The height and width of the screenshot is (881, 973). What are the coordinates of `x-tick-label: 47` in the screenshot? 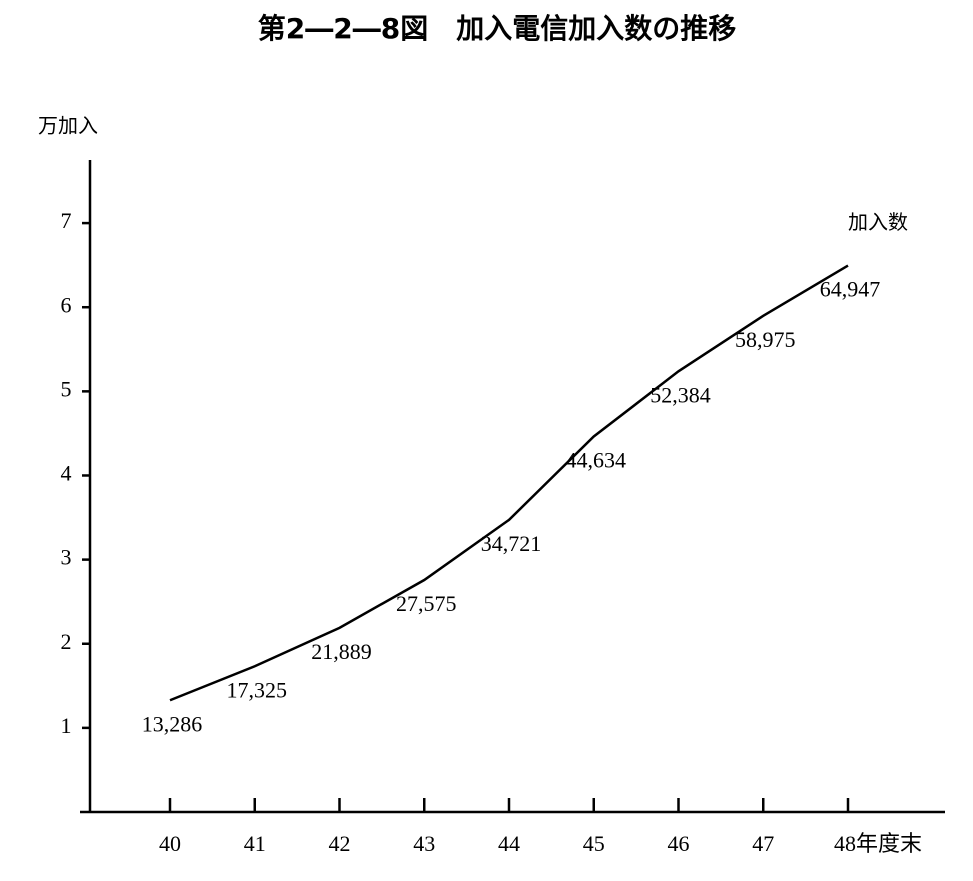 It's located at (763, 843).